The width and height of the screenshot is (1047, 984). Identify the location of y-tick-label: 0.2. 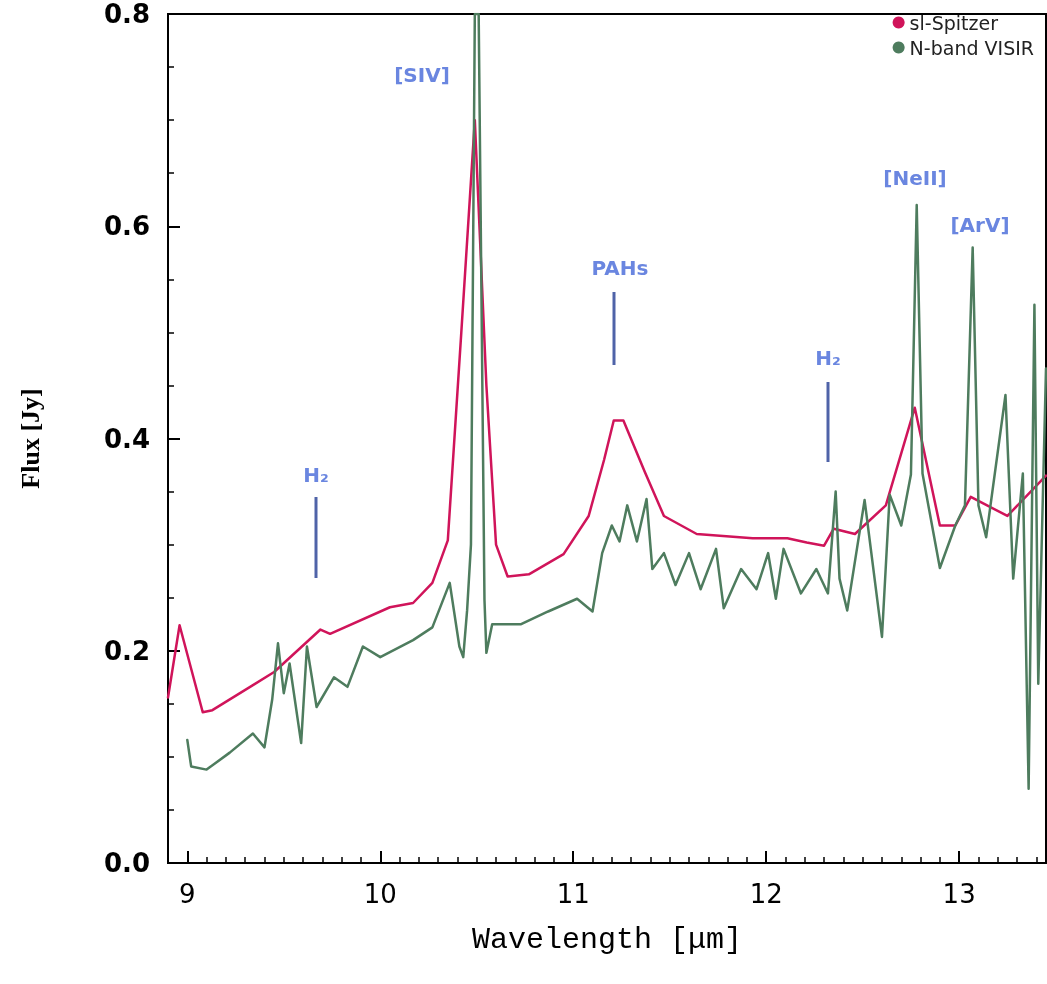
(126, 650).